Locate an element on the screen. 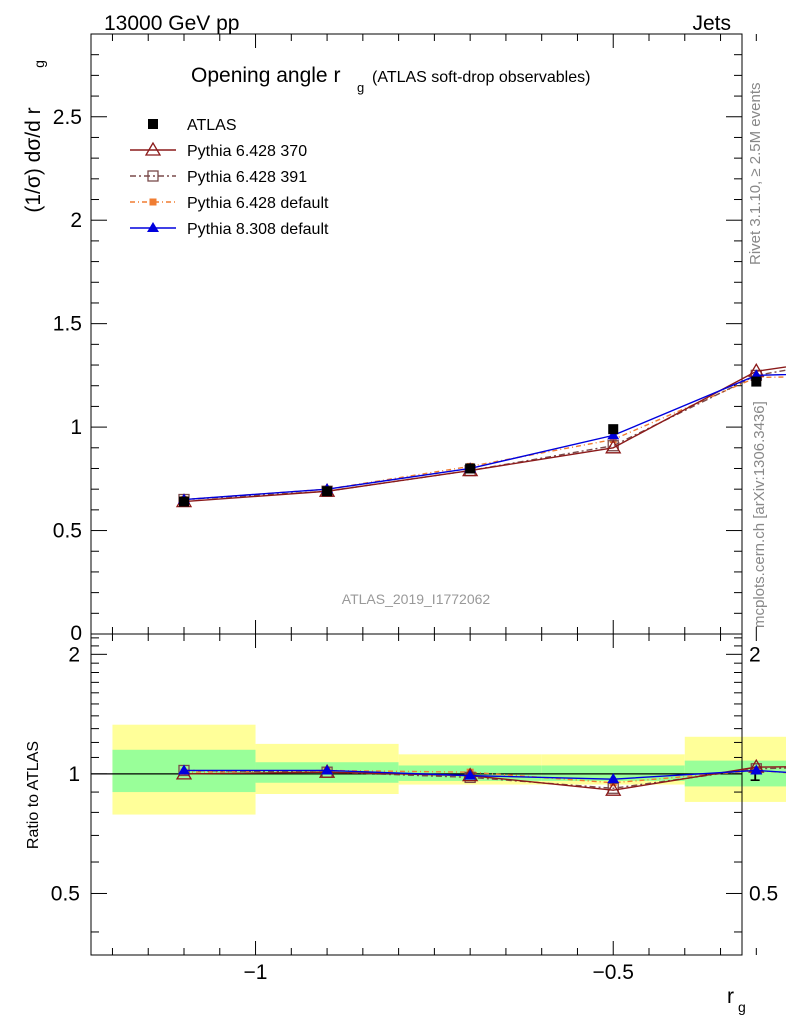 This screenshot has width=786, height=1024. ratio-y-tick-label: 0.5 is located at coordinates (65, 893).